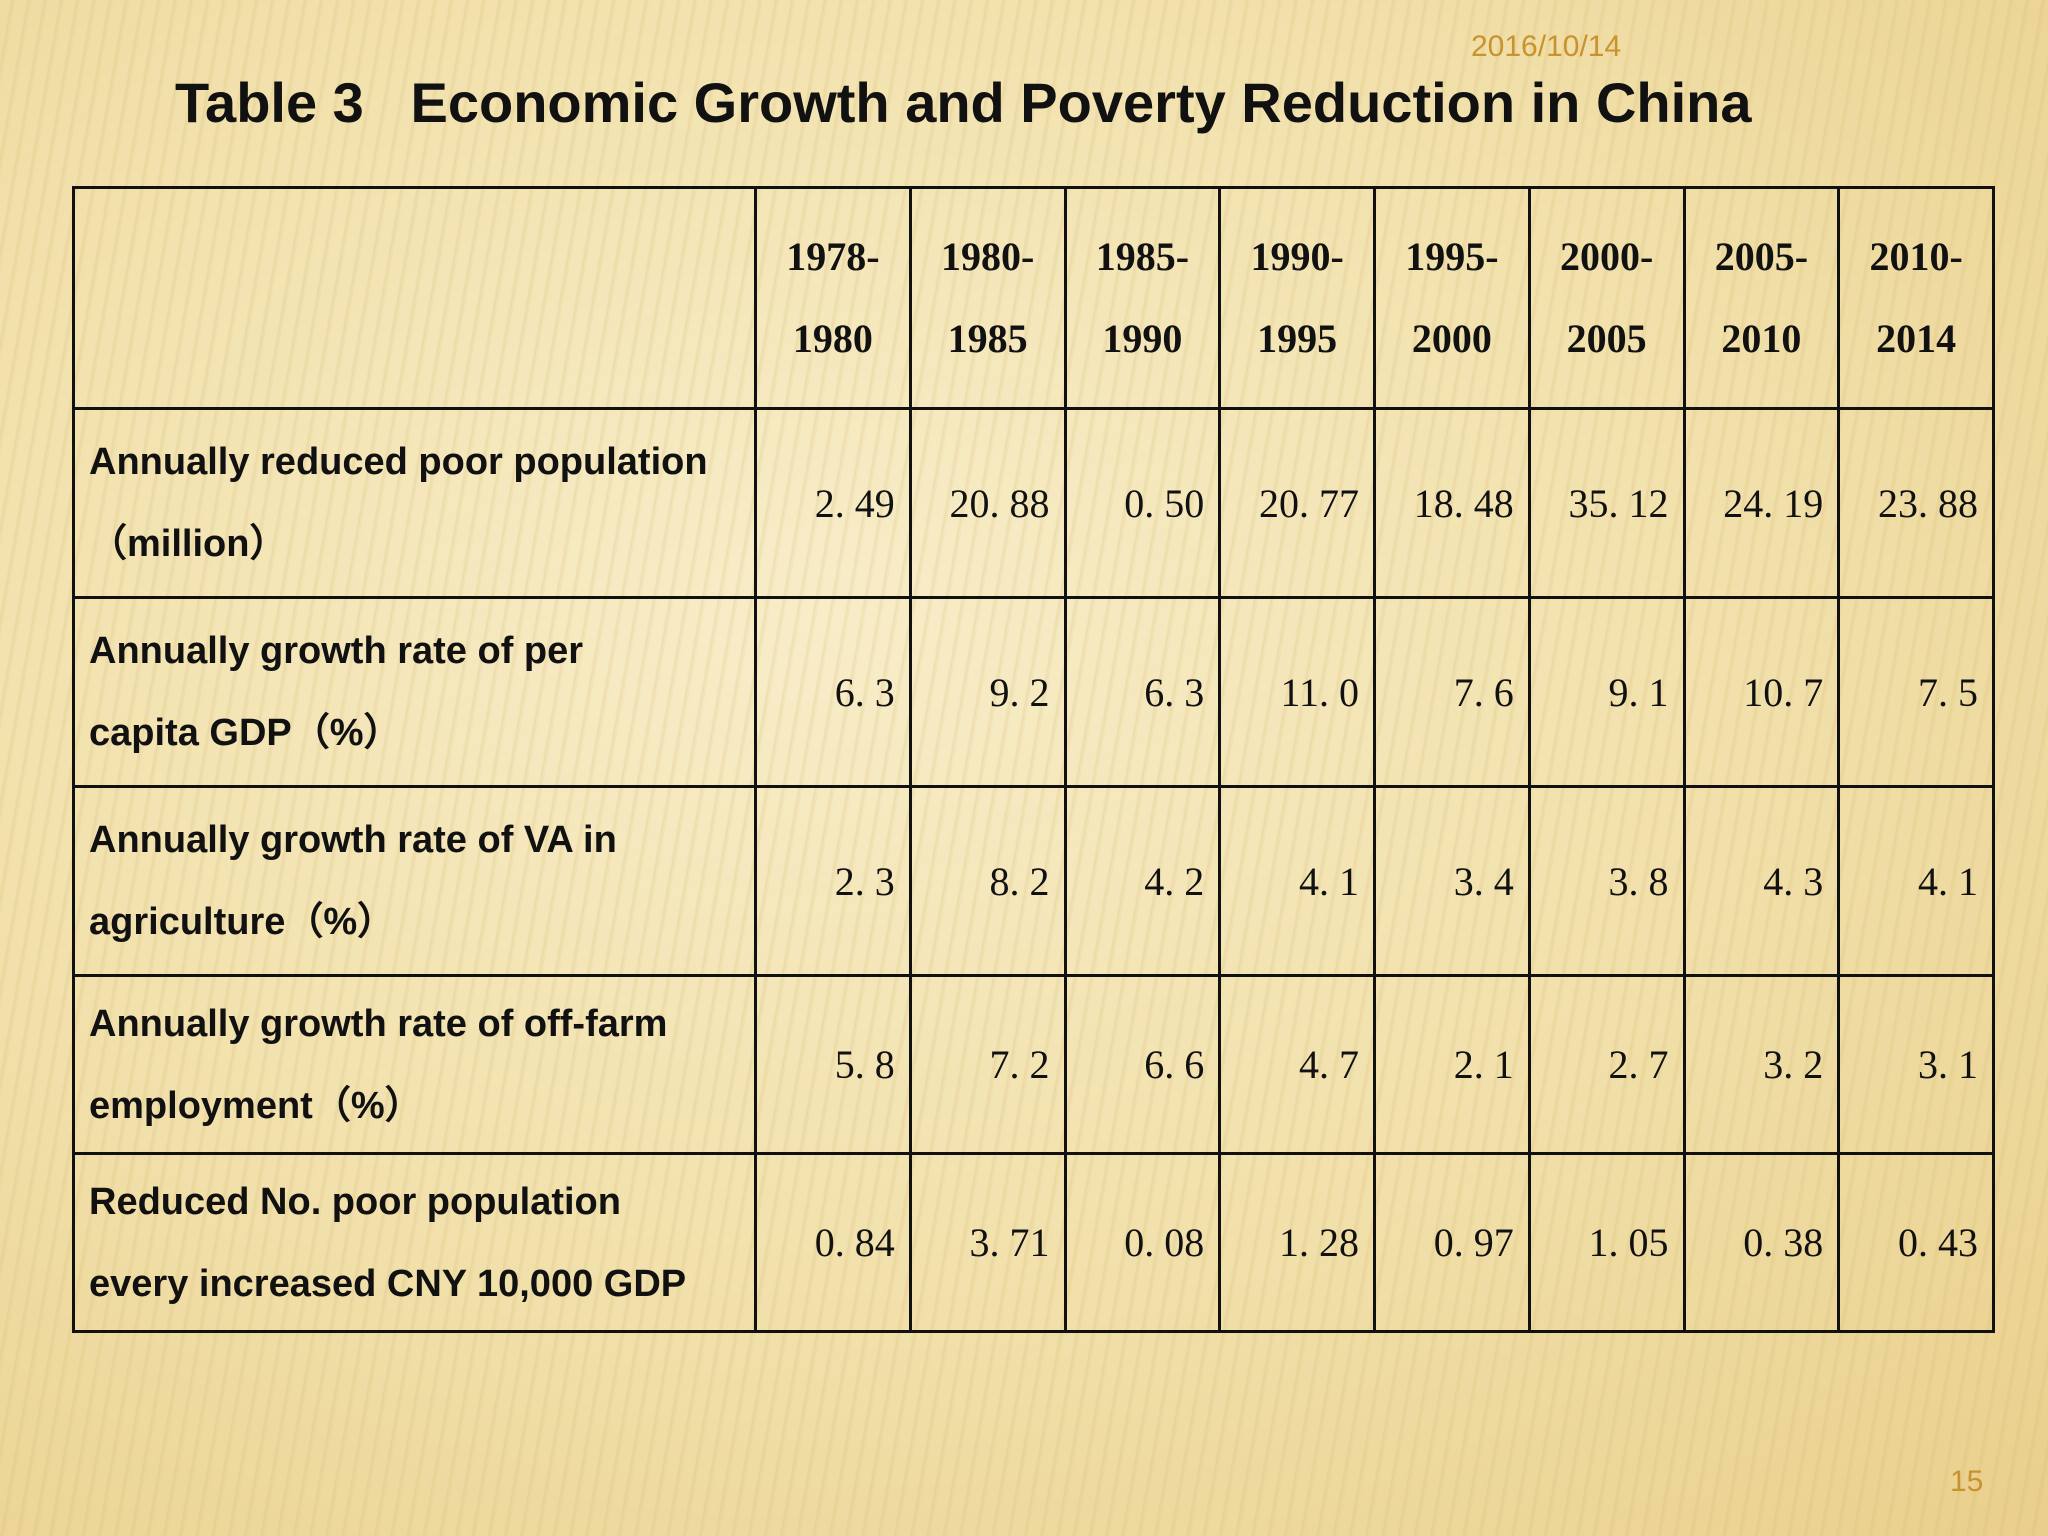  I want to click on table-cell: 23. 88, so click(1916, 503).